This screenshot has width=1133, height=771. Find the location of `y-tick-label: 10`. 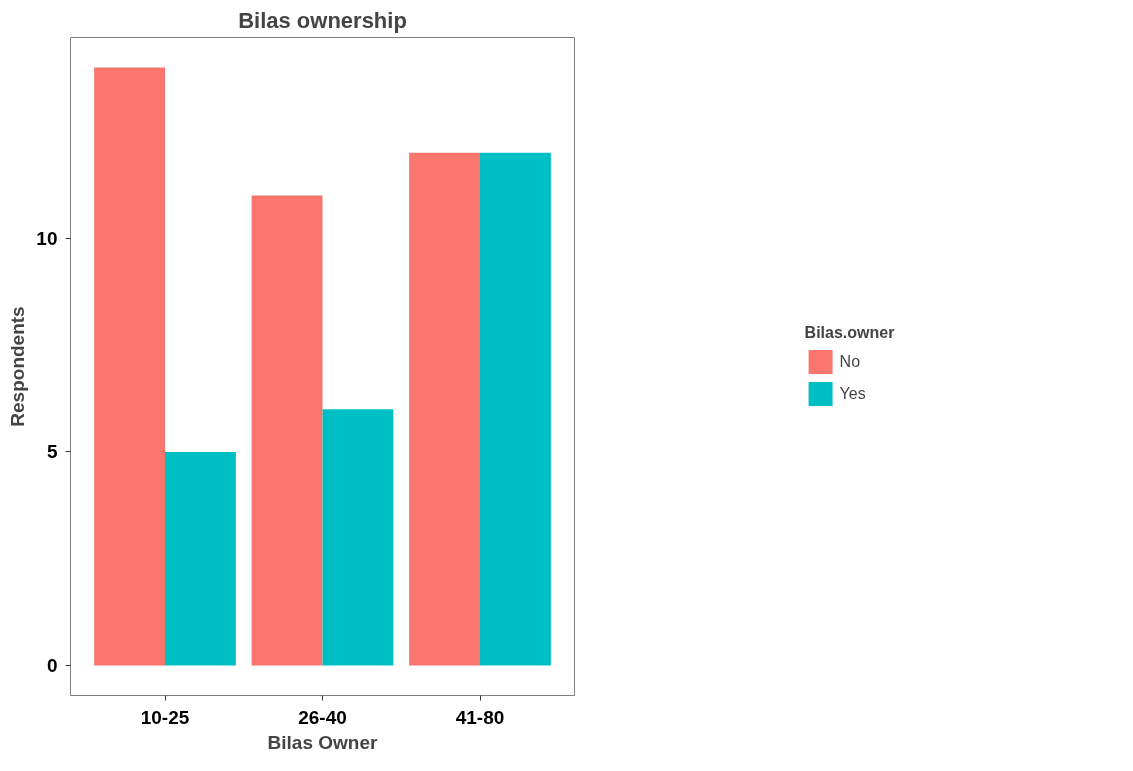

y-tick-label: 10 is located at coordinates (47, 238).